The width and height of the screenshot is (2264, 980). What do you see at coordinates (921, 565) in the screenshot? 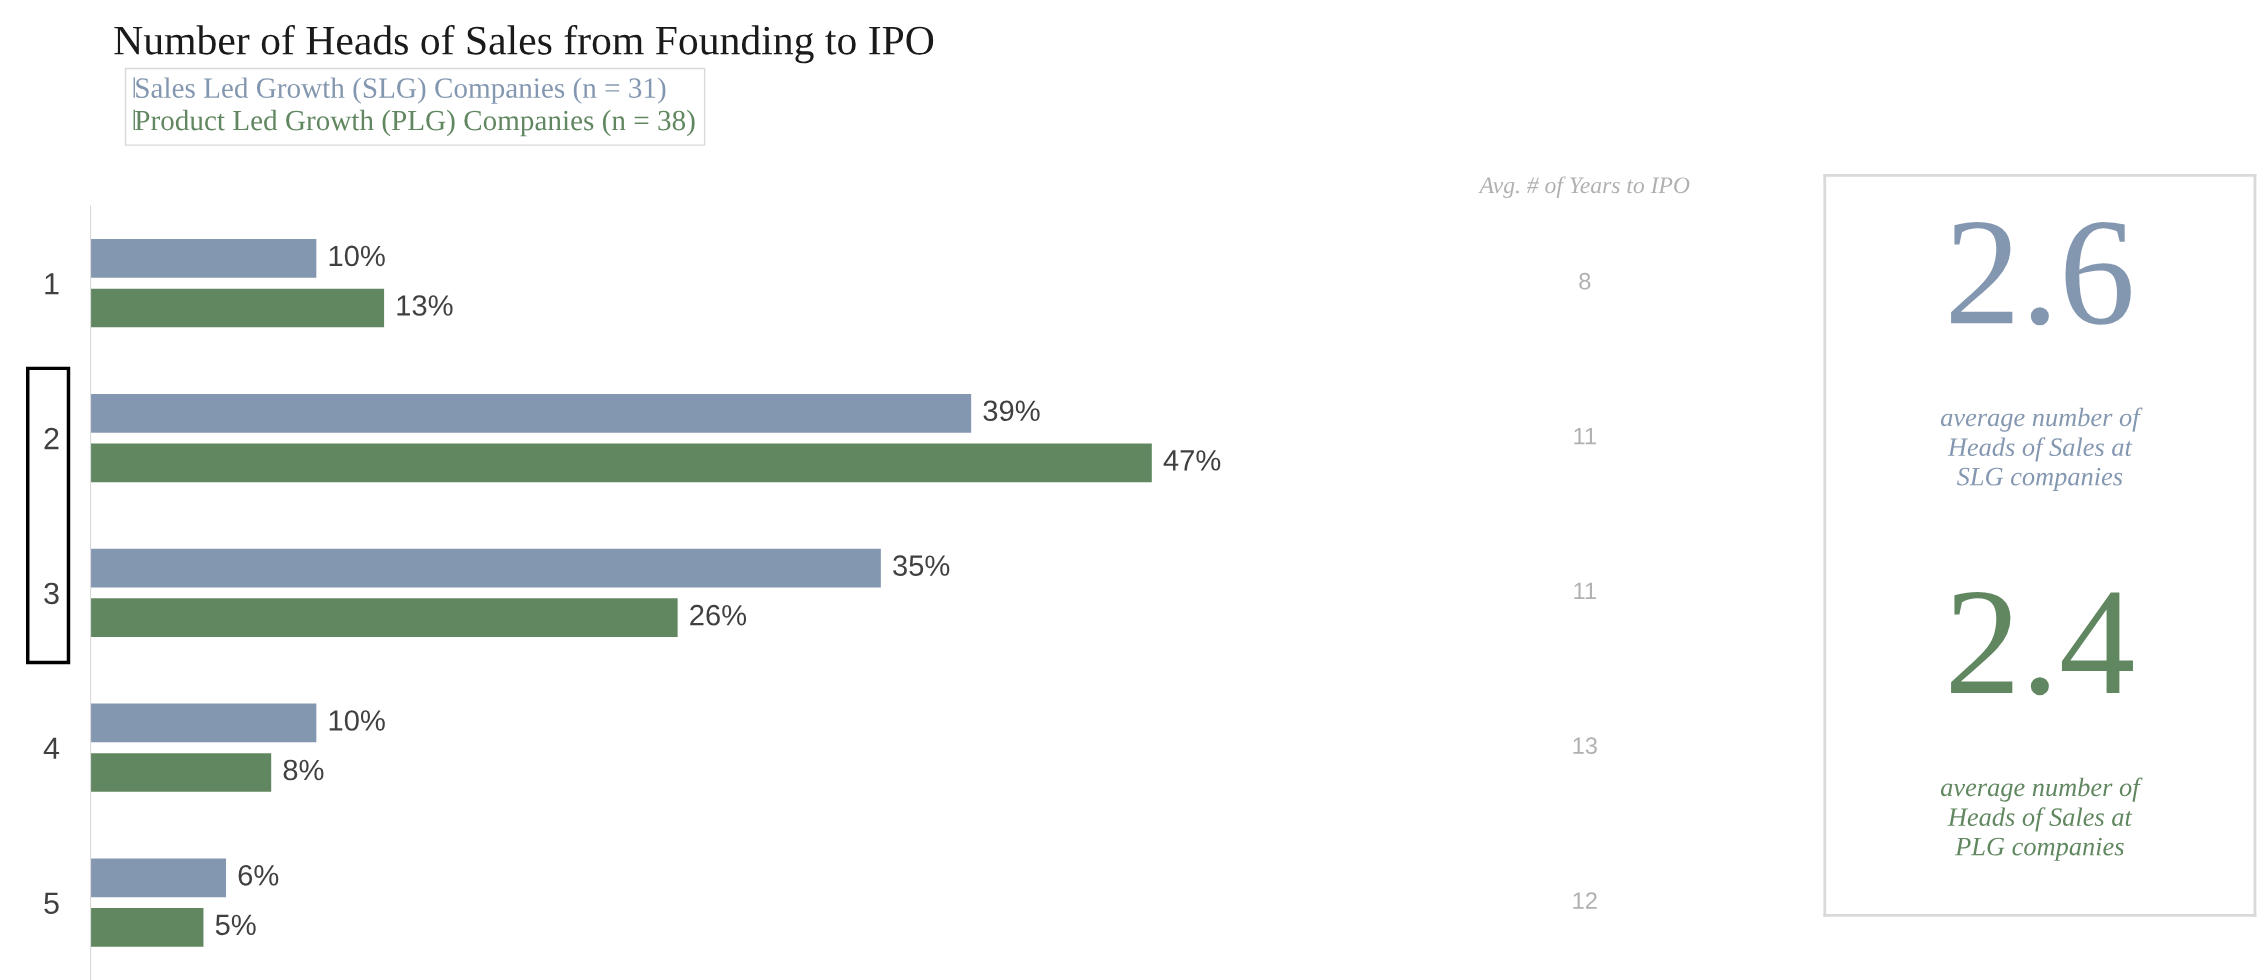
I see `data-label: 35%` at bounding box center [921, 565].